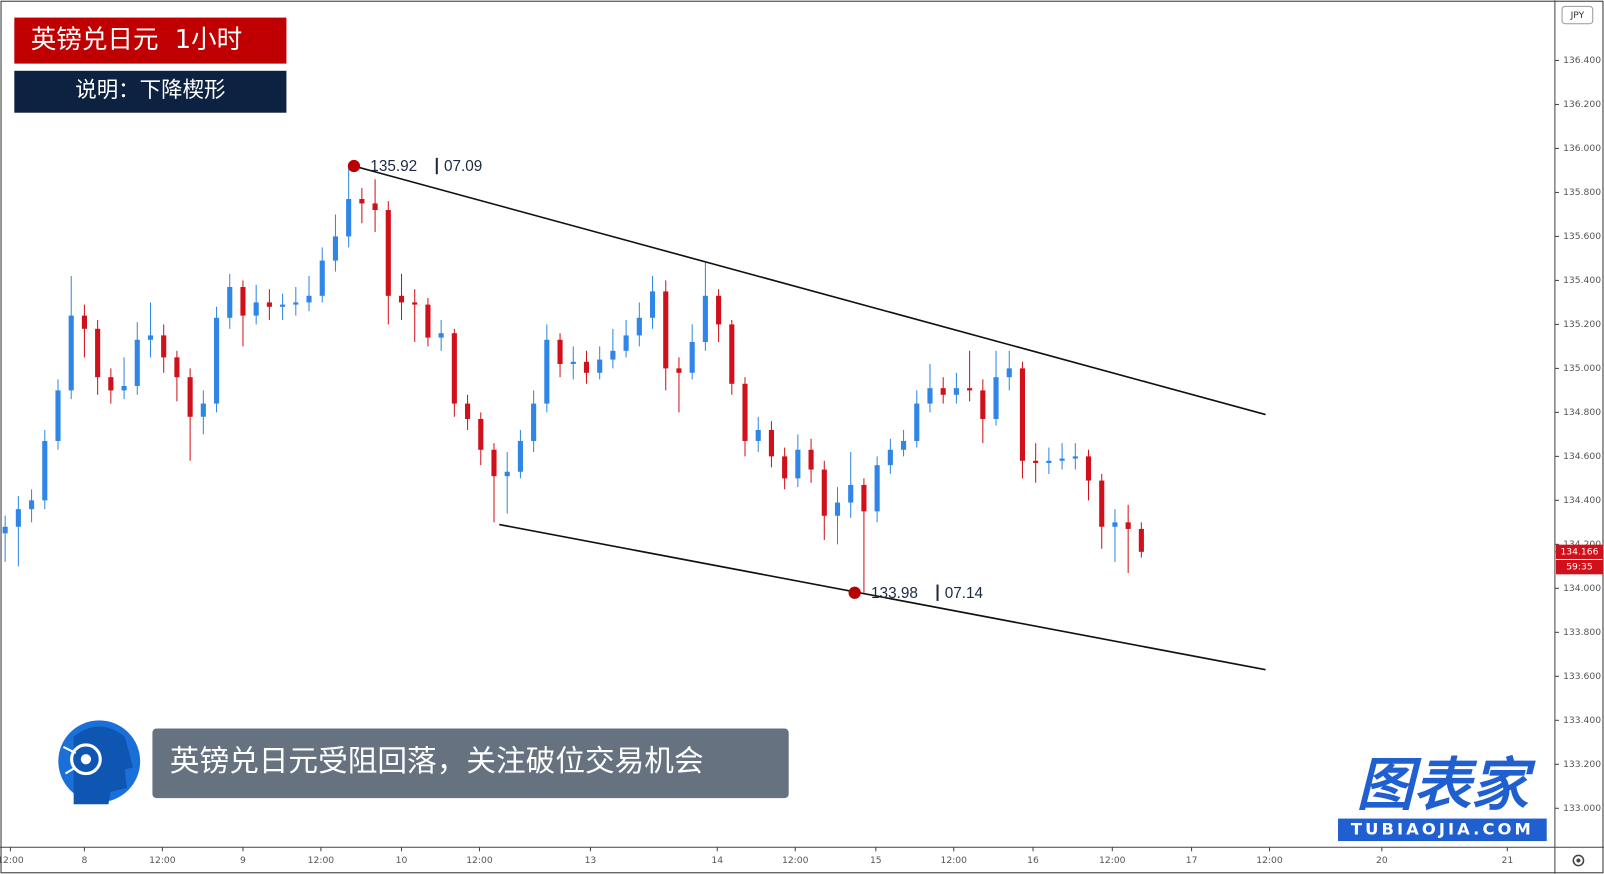 The image size is (1604, 874). I want to click on chart-subtitle: 说明：下降楔形, so click(150, 90).